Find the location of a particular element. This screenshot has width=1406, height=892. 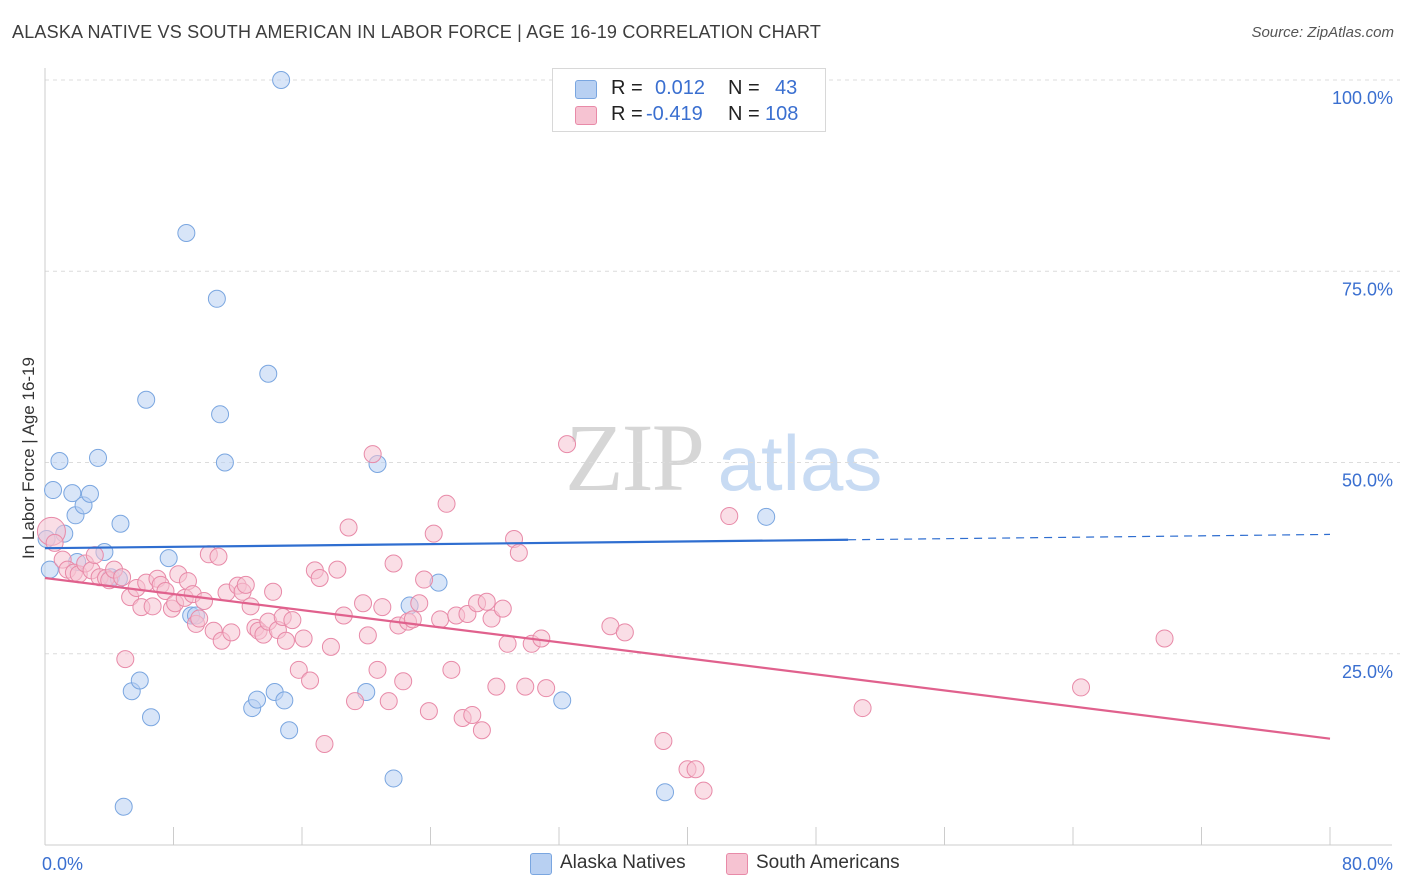

y-axis-label: In Labor Force | Age 16-19 is located at coordinates (28, 458).